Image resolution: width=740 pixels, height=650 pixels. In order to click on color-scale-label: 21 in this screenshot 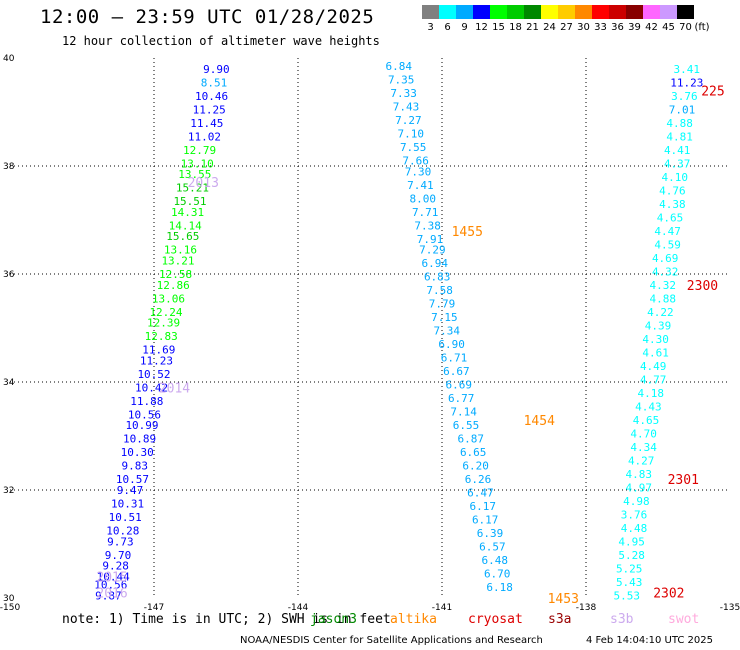, I will do `click(532, 27)`.